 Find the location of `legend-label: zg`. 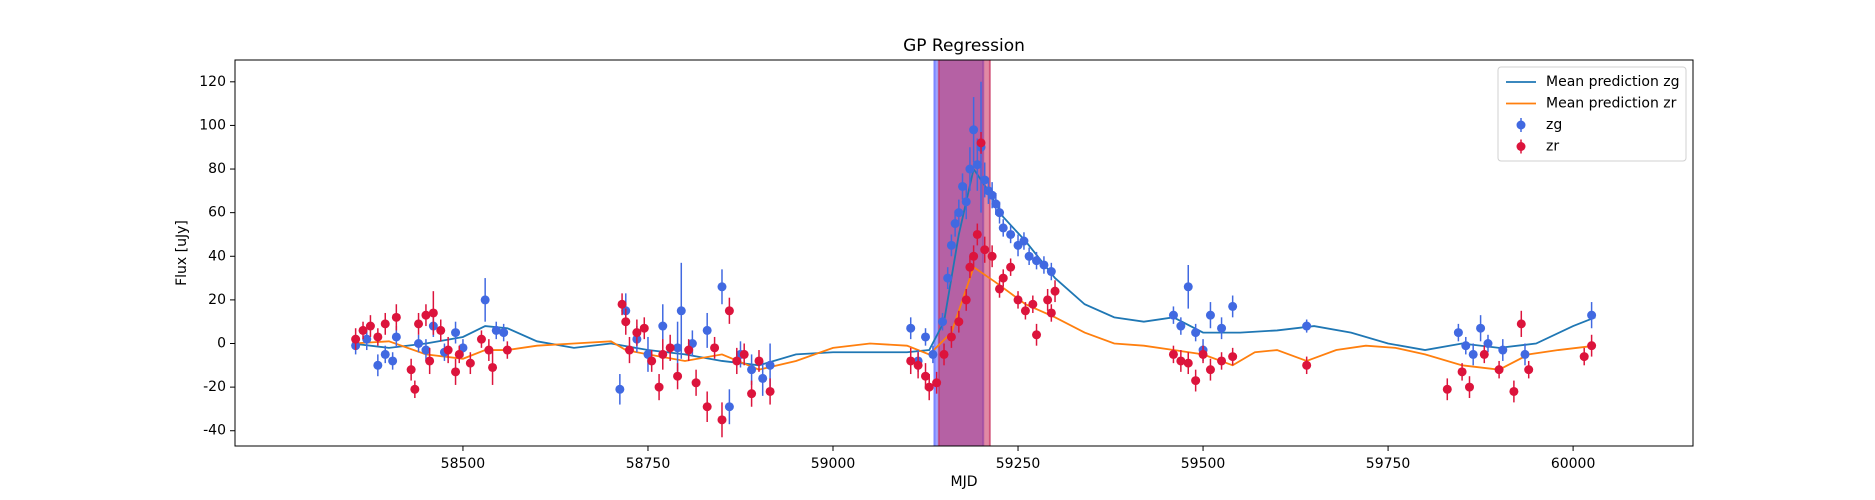

legend-label: zg is located at coordinates (1554, 125).